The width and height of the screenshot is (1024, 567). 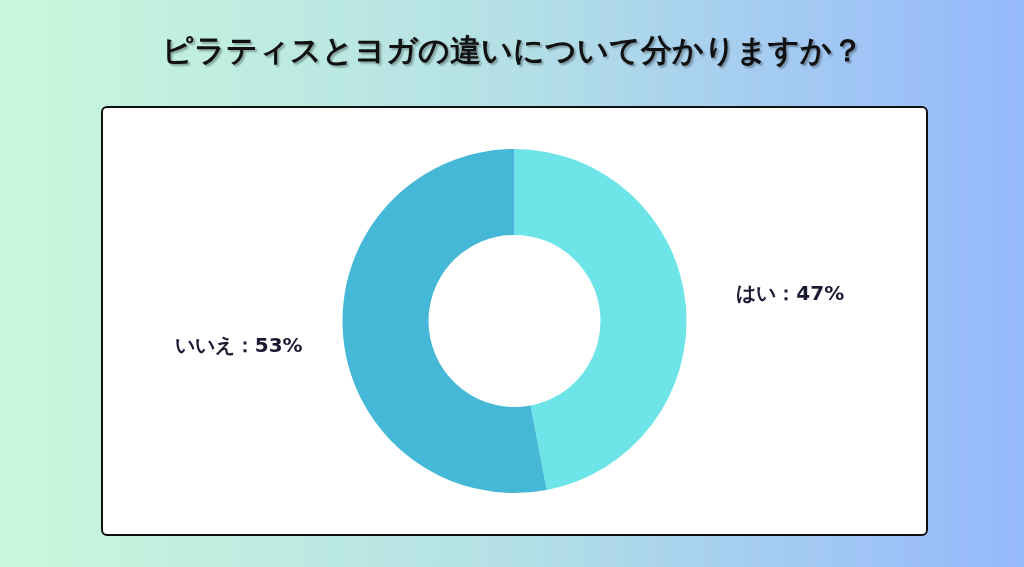 What do you see at coordinates (790, 293) in the screenshot?
I see `slice-label: はい：47%` at bounding box center [790, 293].